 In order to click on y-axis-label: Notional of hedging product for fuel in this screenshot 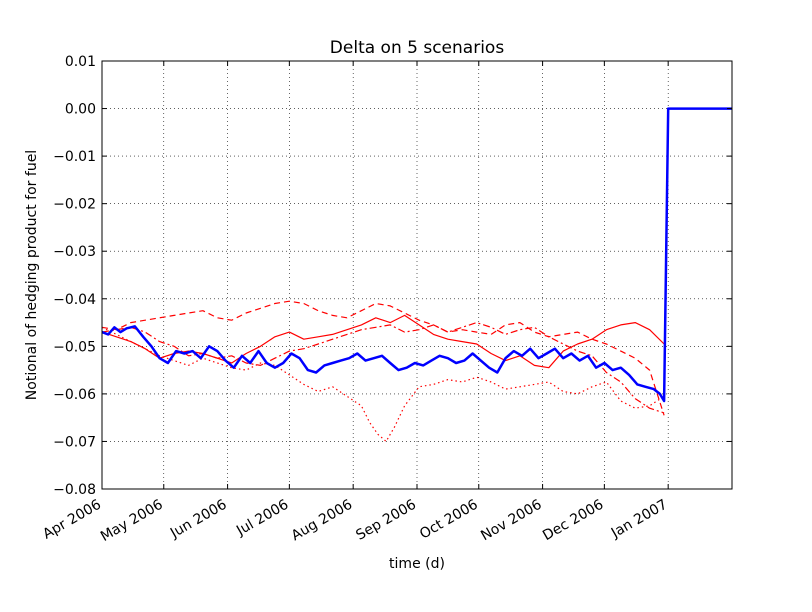, I will do `click(32, 275)`.